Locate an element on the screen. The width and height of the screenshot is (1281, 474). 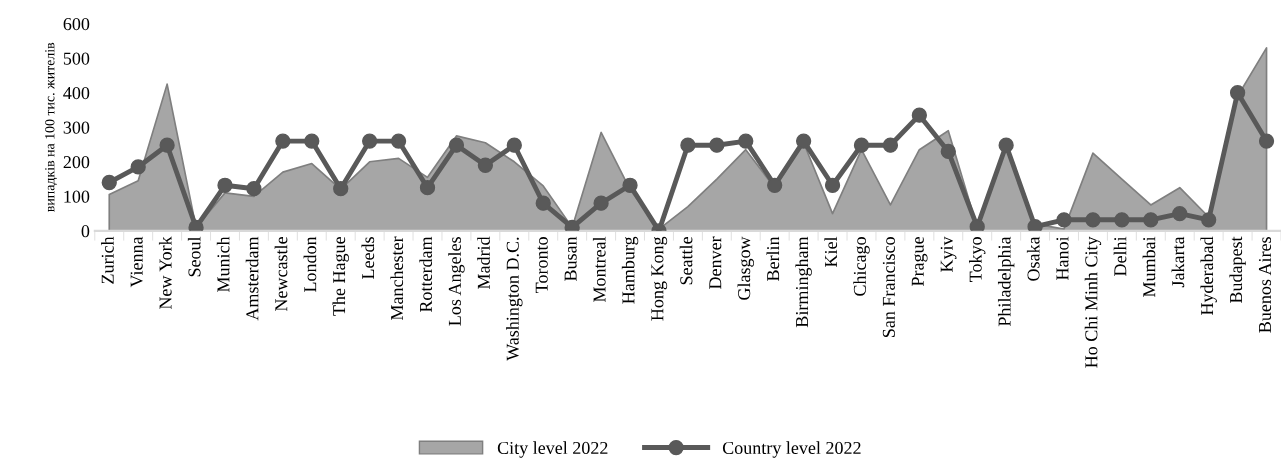
x-tick-label: Jakarta is located at coordinates (1178, 262).